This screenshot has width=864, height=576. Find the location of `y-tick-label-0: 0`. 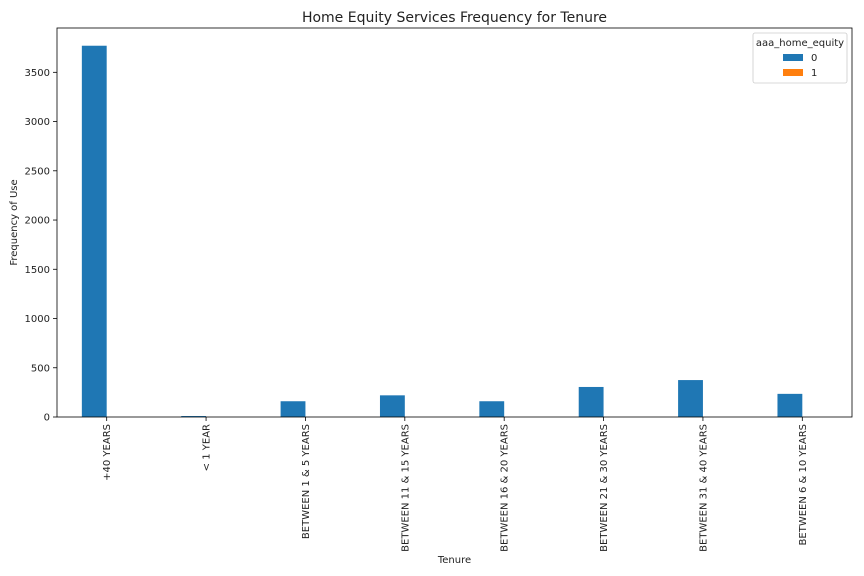

y-tick-label-0: 0 is located at coordinates (47, 418).